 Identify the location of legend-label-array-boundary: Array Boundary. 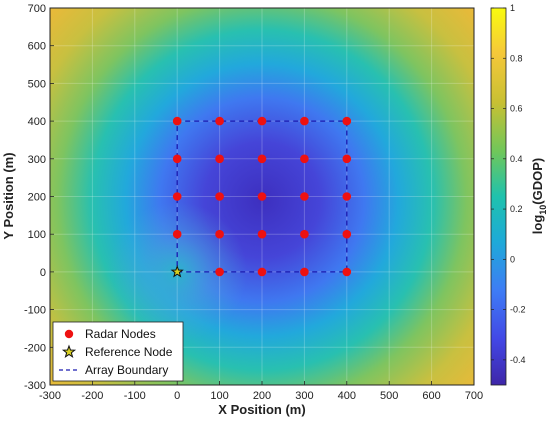
(126, 370).